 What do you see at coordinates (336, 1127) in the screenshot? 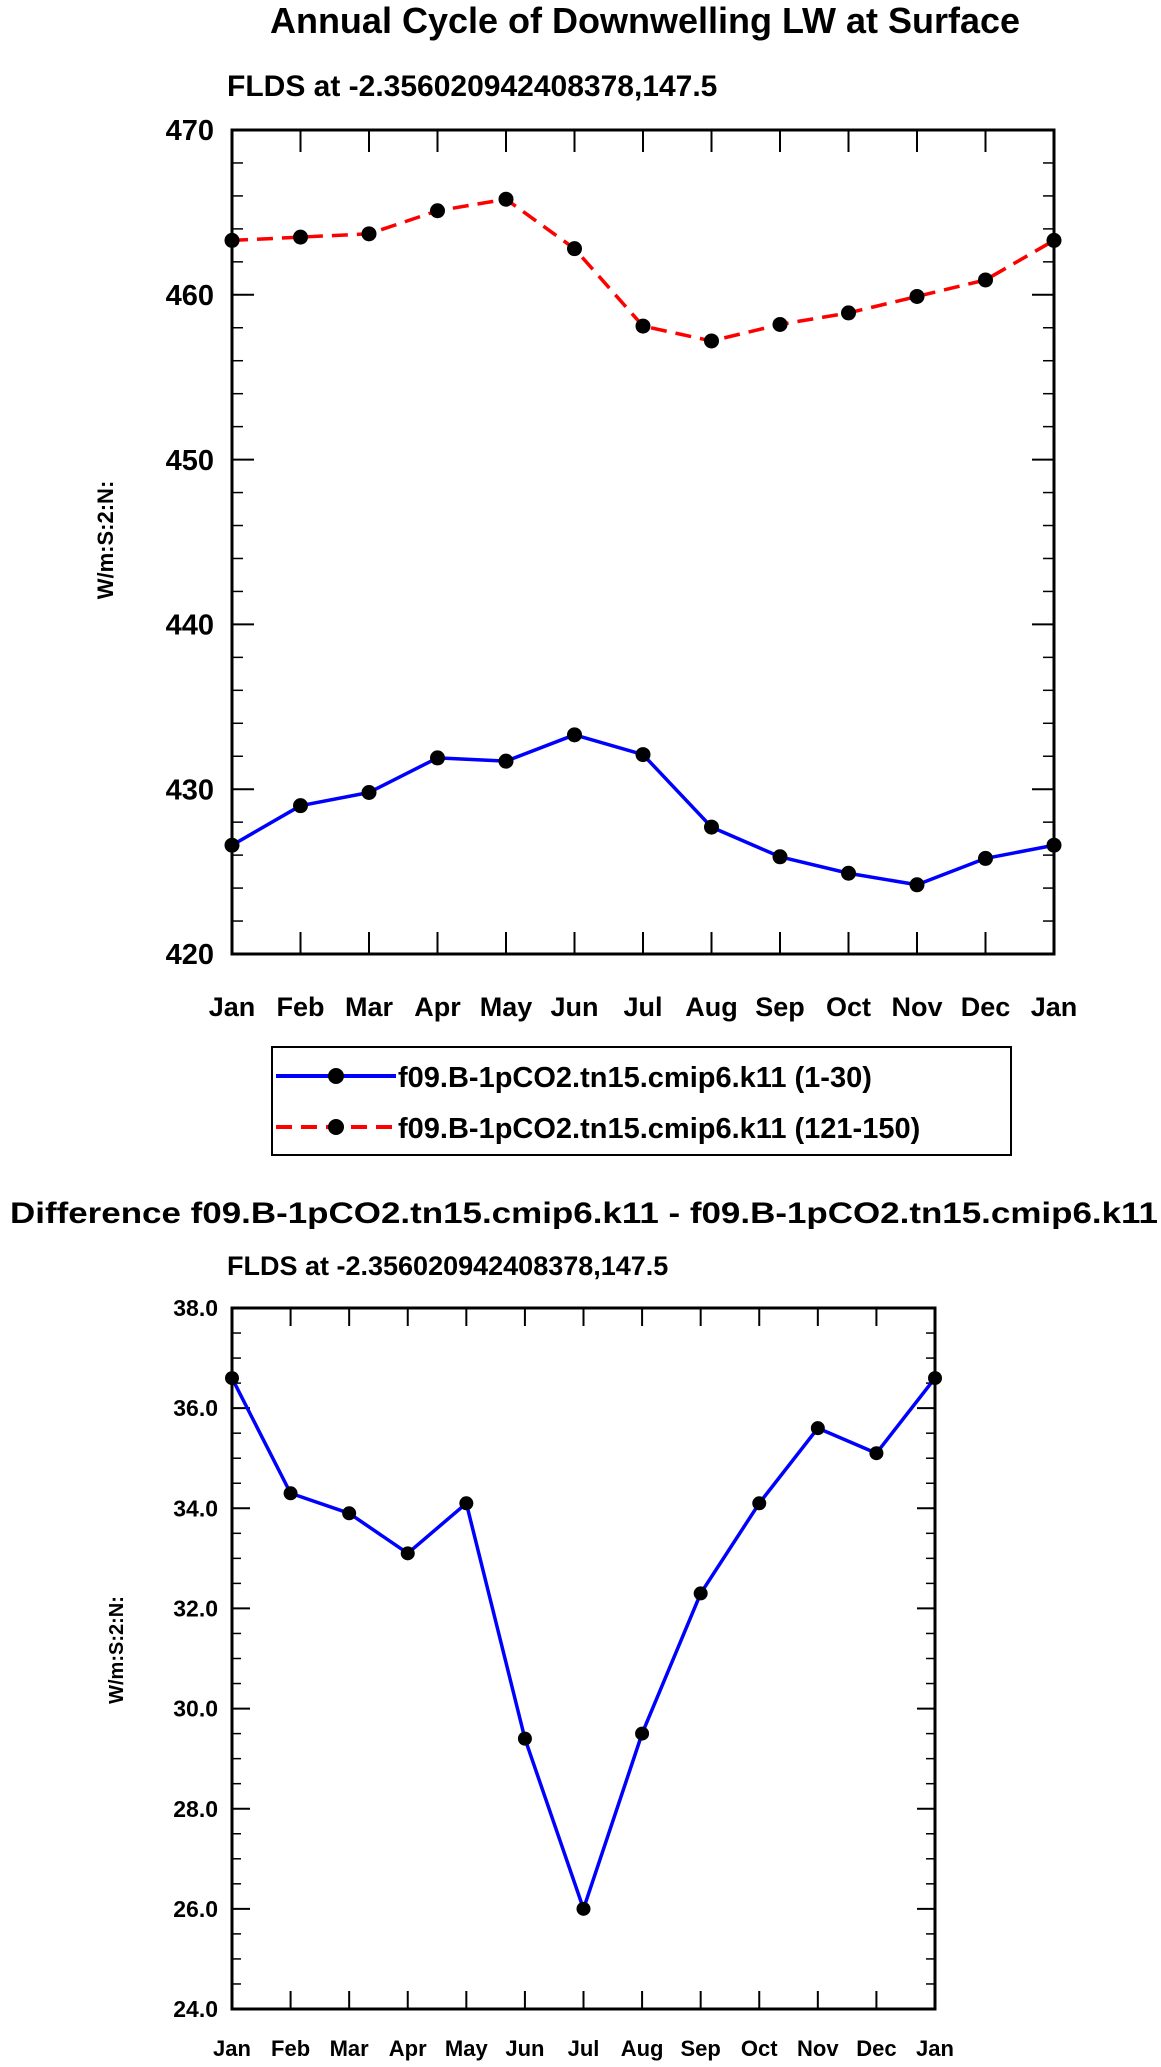
I see `legend-marker-series2` at bounding box center [336, 1127].